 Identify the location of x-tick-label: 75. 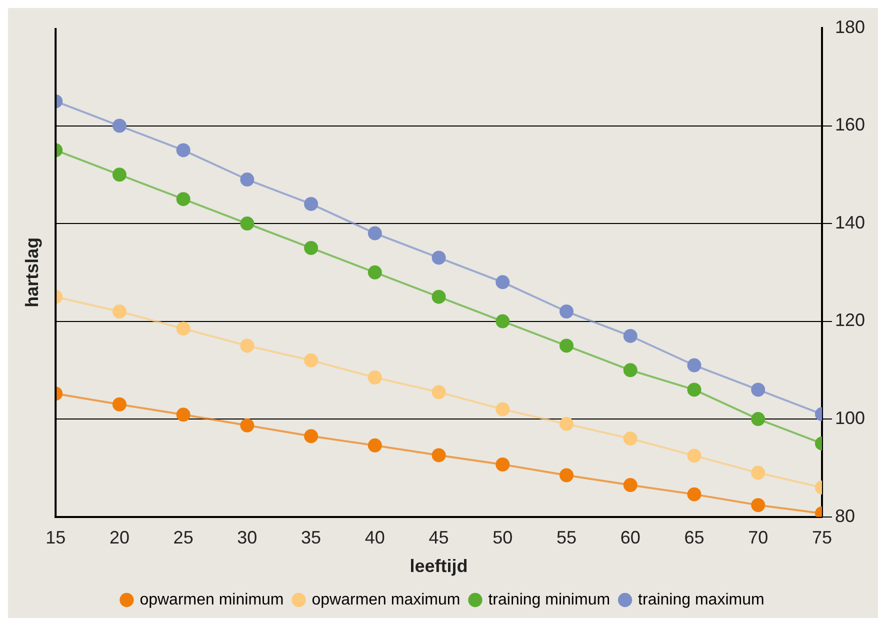
(822, 538).